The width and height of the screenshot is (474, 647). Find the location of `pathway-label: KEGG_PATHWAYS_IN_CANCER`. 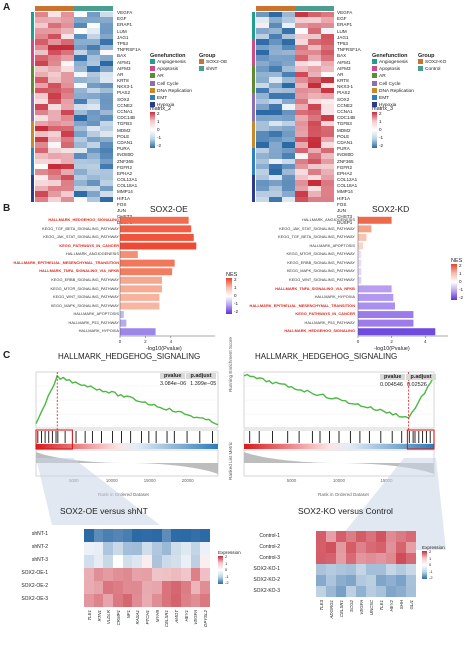

pathway-label: KEGG_PATHWAYS_IN_CANCER is located at coordinates (89, 245).